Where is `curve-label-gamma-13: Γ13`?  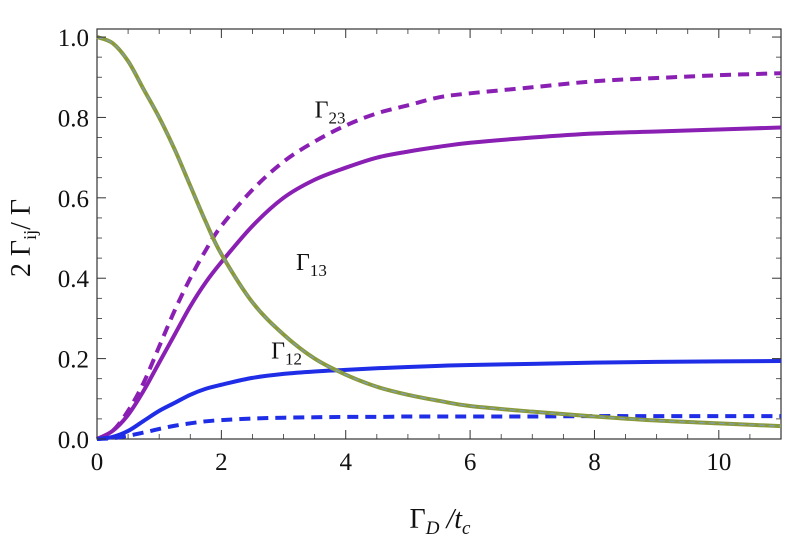 curve-label-gamma-13: Γ13 is located at coordinates (311, 265).